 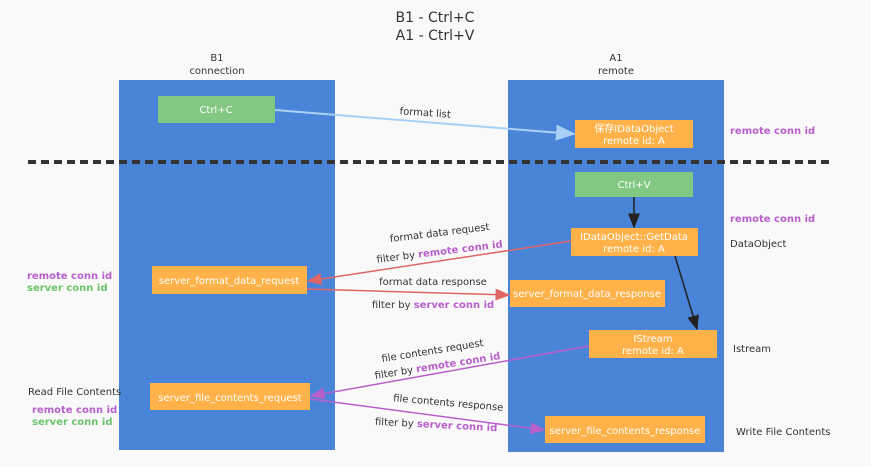 What do you see at coordinates (433, 282) in the screenshot?
I see `label-format-data-response: format data response` at bounding box center [433, 282].